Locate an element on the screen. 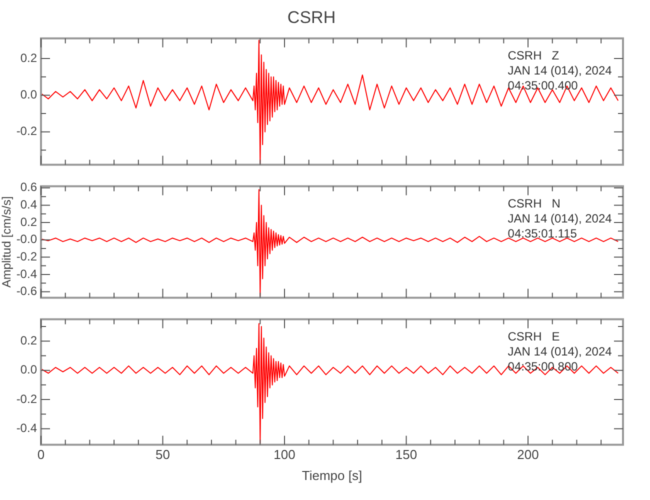 This screenshot has width=650, height=500. x-tick-label: 50 is located at coordinates (163, 454).